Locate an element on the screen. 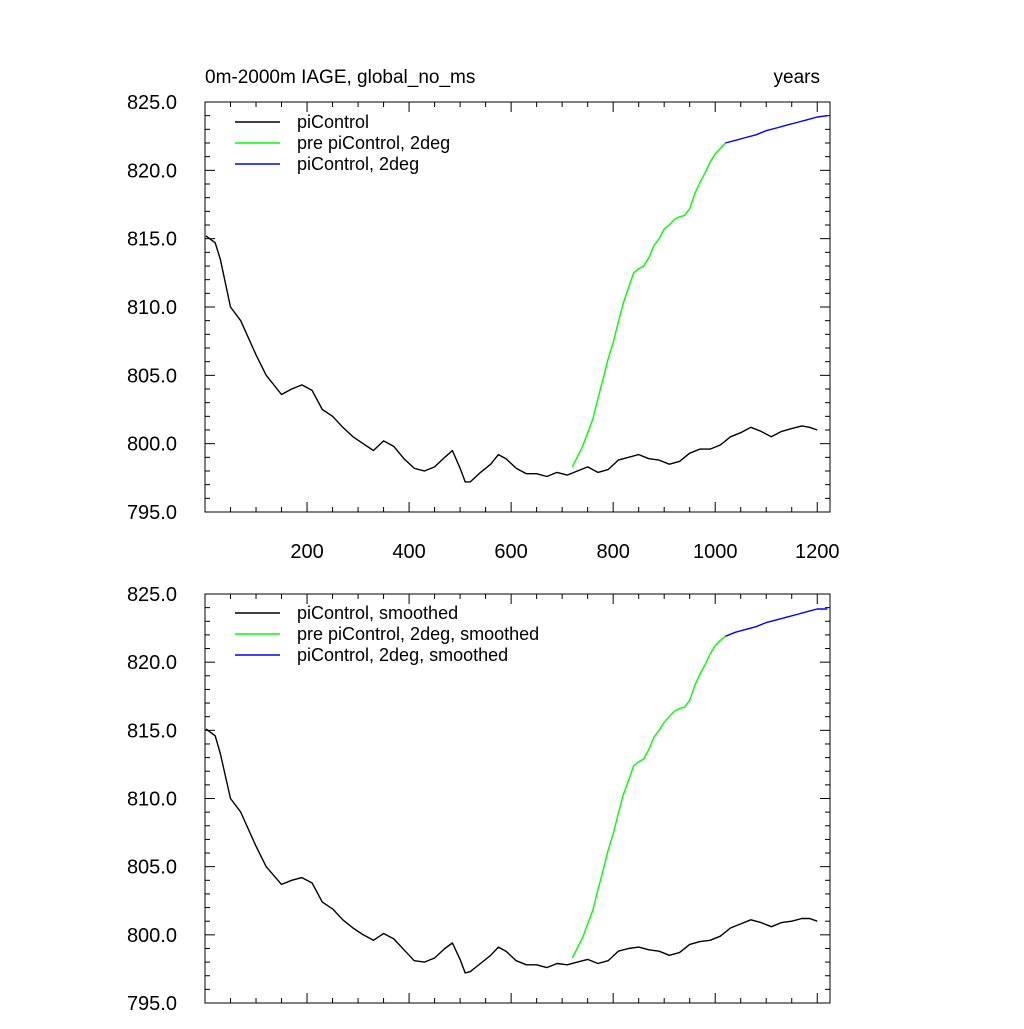  x-tick-label: 400 is located at coordinates (408, 552).